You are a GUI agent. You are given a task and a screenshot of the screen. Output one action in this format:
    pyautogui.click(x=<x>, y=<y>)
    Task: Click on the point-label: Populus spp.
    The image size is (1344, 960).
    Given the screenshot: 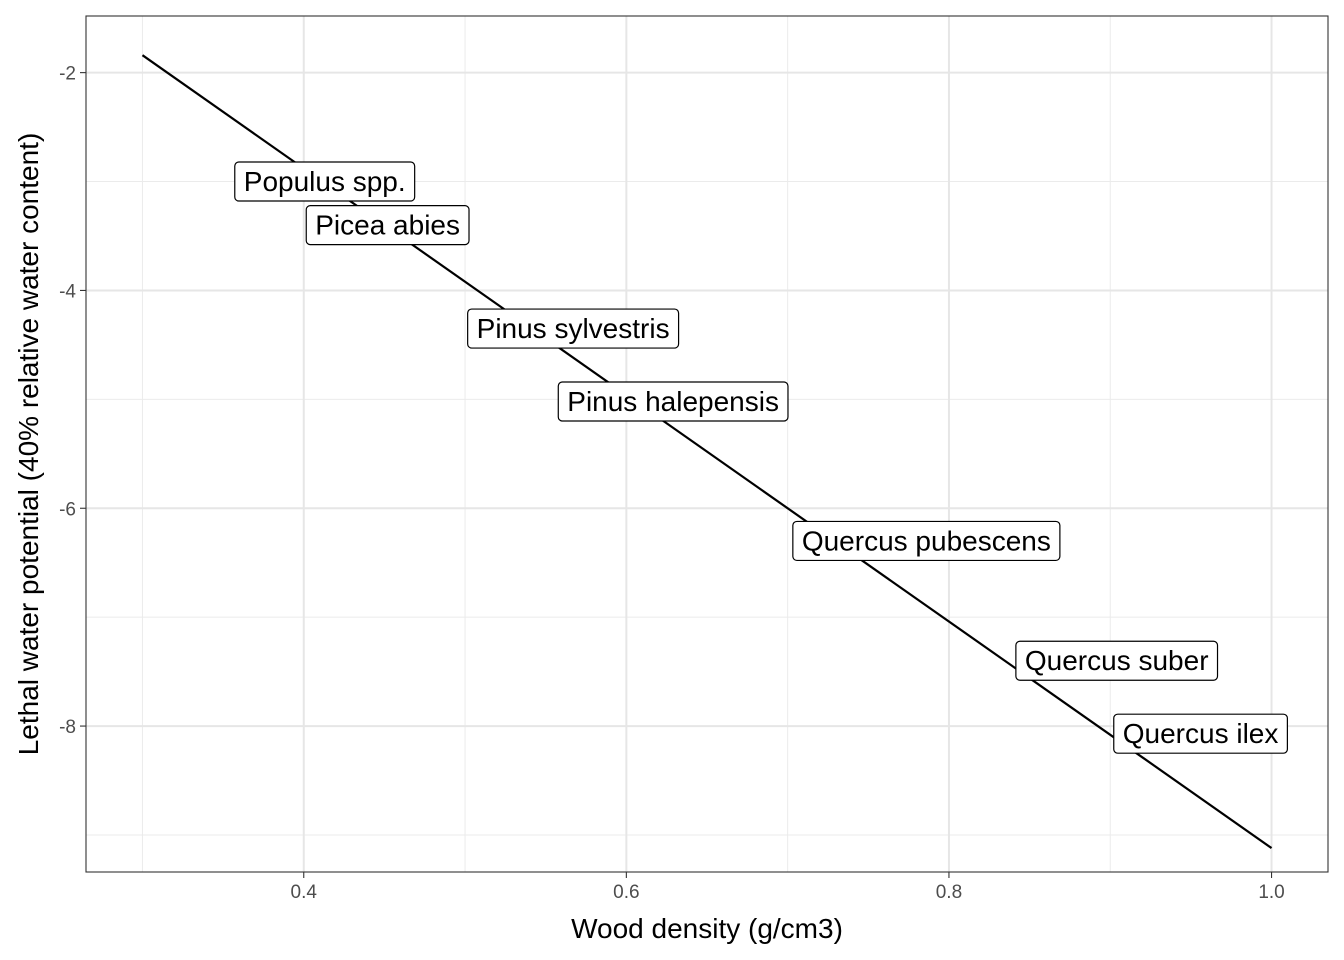 What is the action you would take?
    pyautogui.click(x=325, y=181)
    